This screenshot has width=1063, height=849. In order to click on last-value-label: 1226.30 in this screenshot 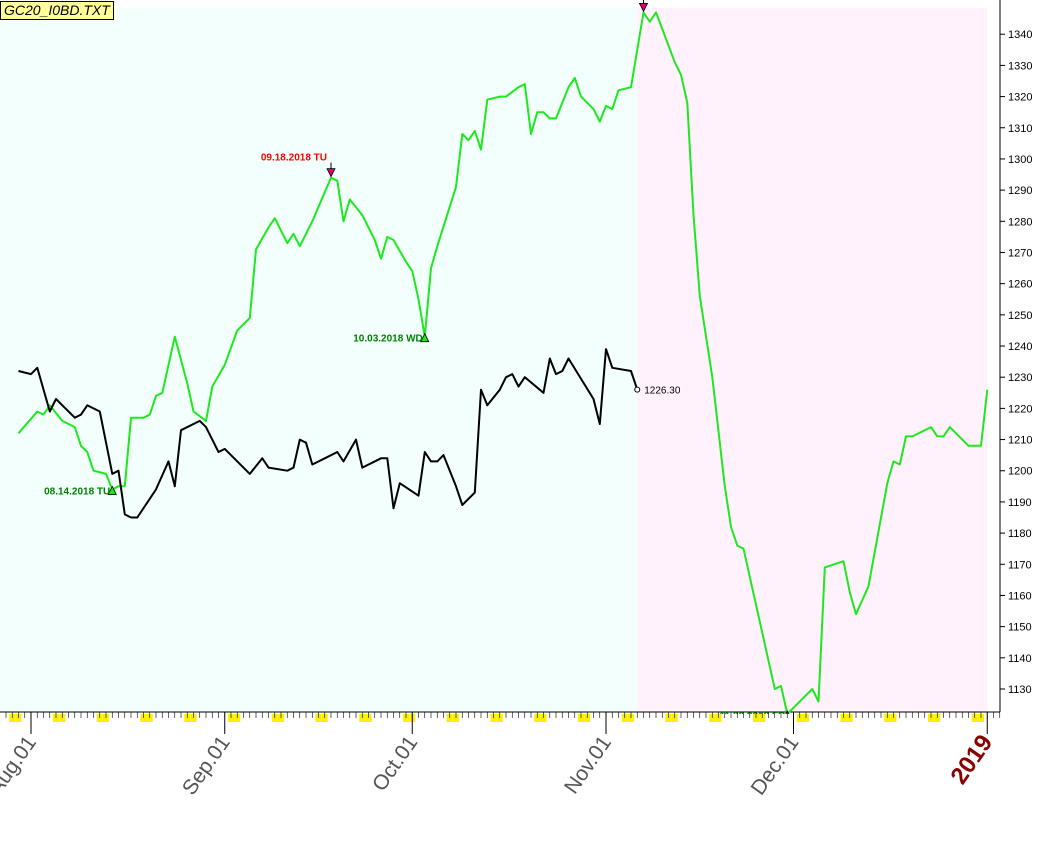, I will do `click(662, 391)`.